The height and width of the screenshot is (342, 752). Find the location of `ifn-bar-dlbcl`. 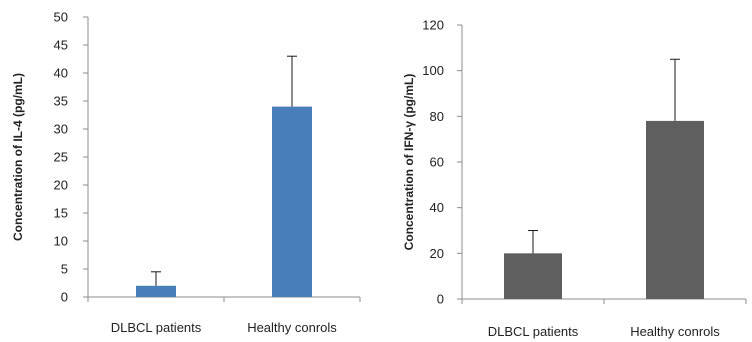

ifn-bar-dlbcl is located at coordinates (533, 276).